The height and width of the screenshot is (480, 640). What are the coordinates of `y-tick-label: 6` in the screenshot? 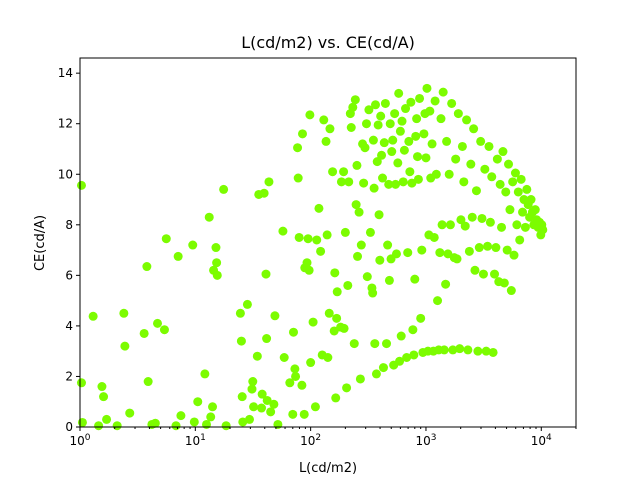 It's located at (69, 275).